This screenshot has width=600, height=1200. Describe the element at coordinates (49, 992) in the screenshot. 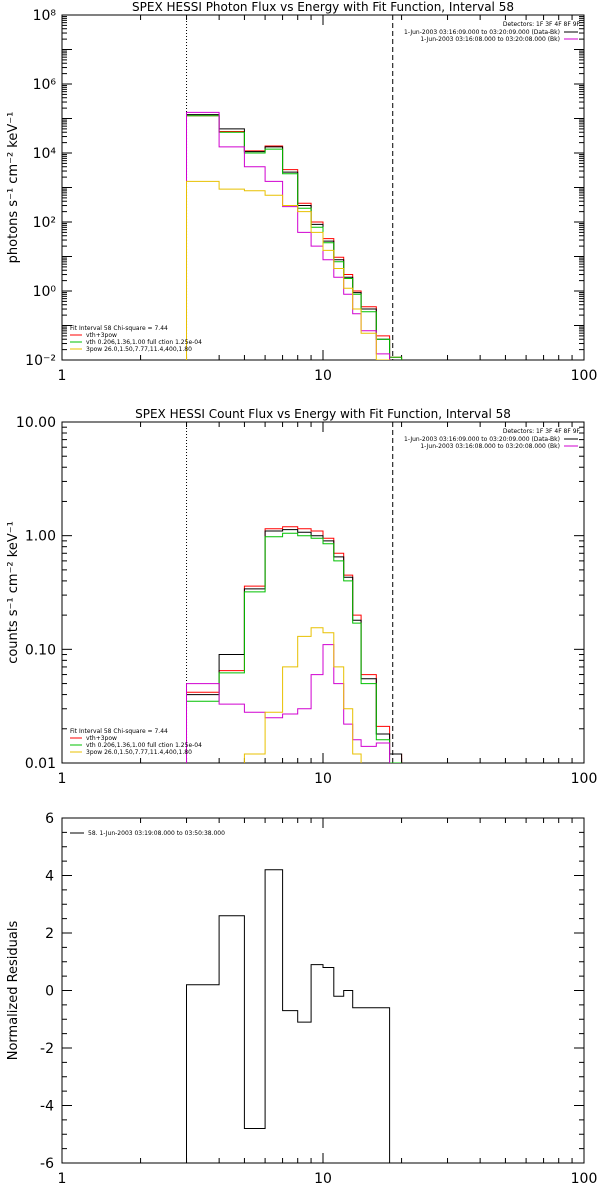

I see `y-tick-label: 0` at that location.